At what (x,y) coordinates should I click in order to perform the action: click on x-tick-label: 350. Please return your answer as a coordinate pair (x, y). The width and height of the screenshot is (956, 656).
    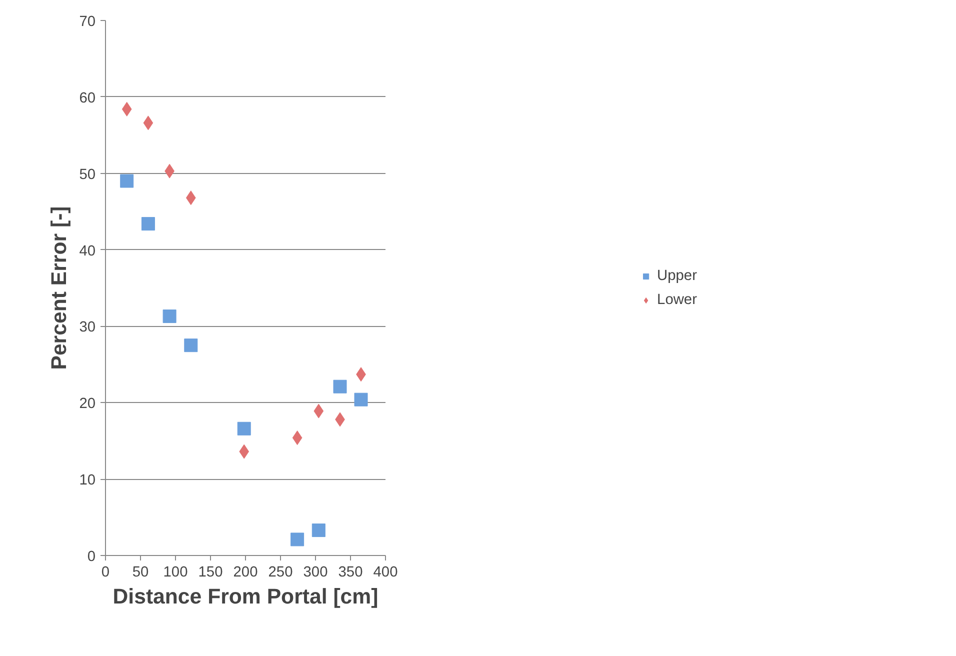
    Looking at the image, I should click on (350, 572).